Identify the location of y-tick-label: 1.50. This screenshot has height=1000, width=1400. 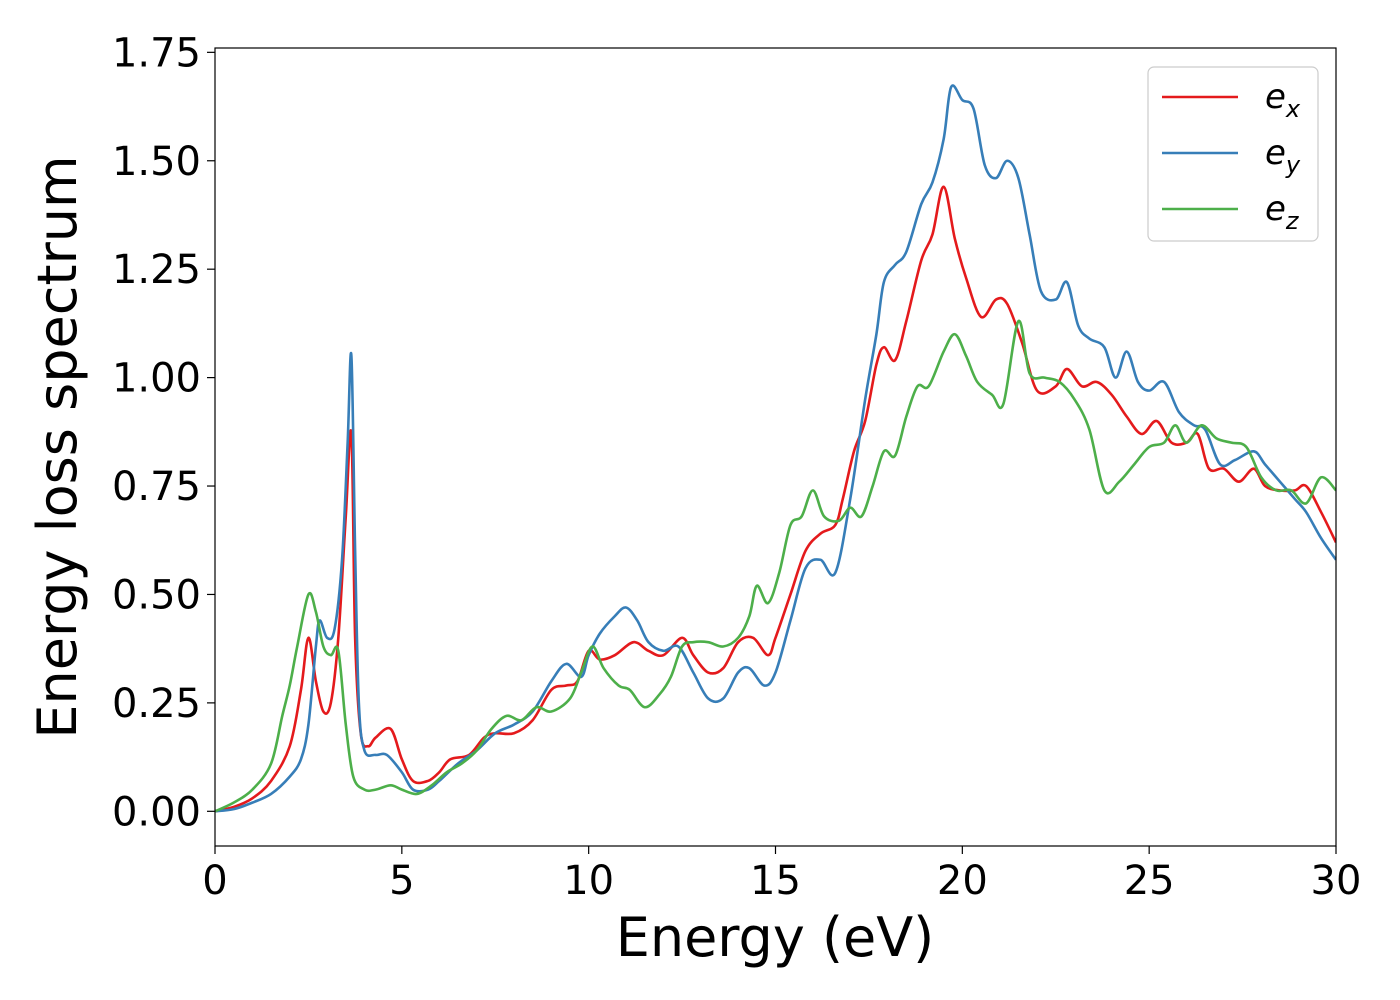
(156, 162).